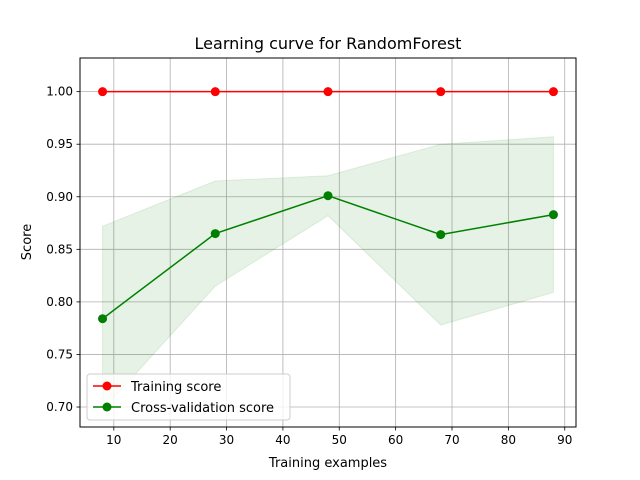  I want to click on y-tick-label: 0.90, so click(59, 197).